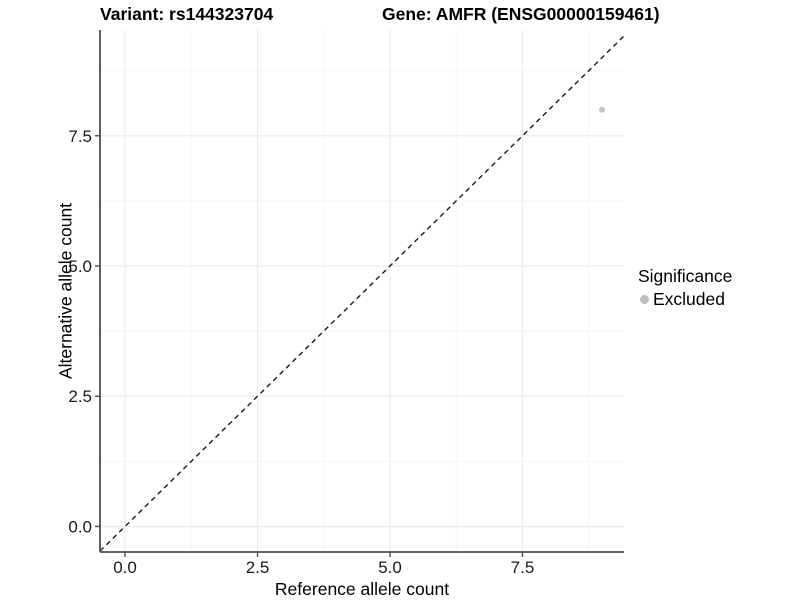  Describe the element at coordinates (685, 276) in the screenshot. I see `legend-title: Significance` at that location.